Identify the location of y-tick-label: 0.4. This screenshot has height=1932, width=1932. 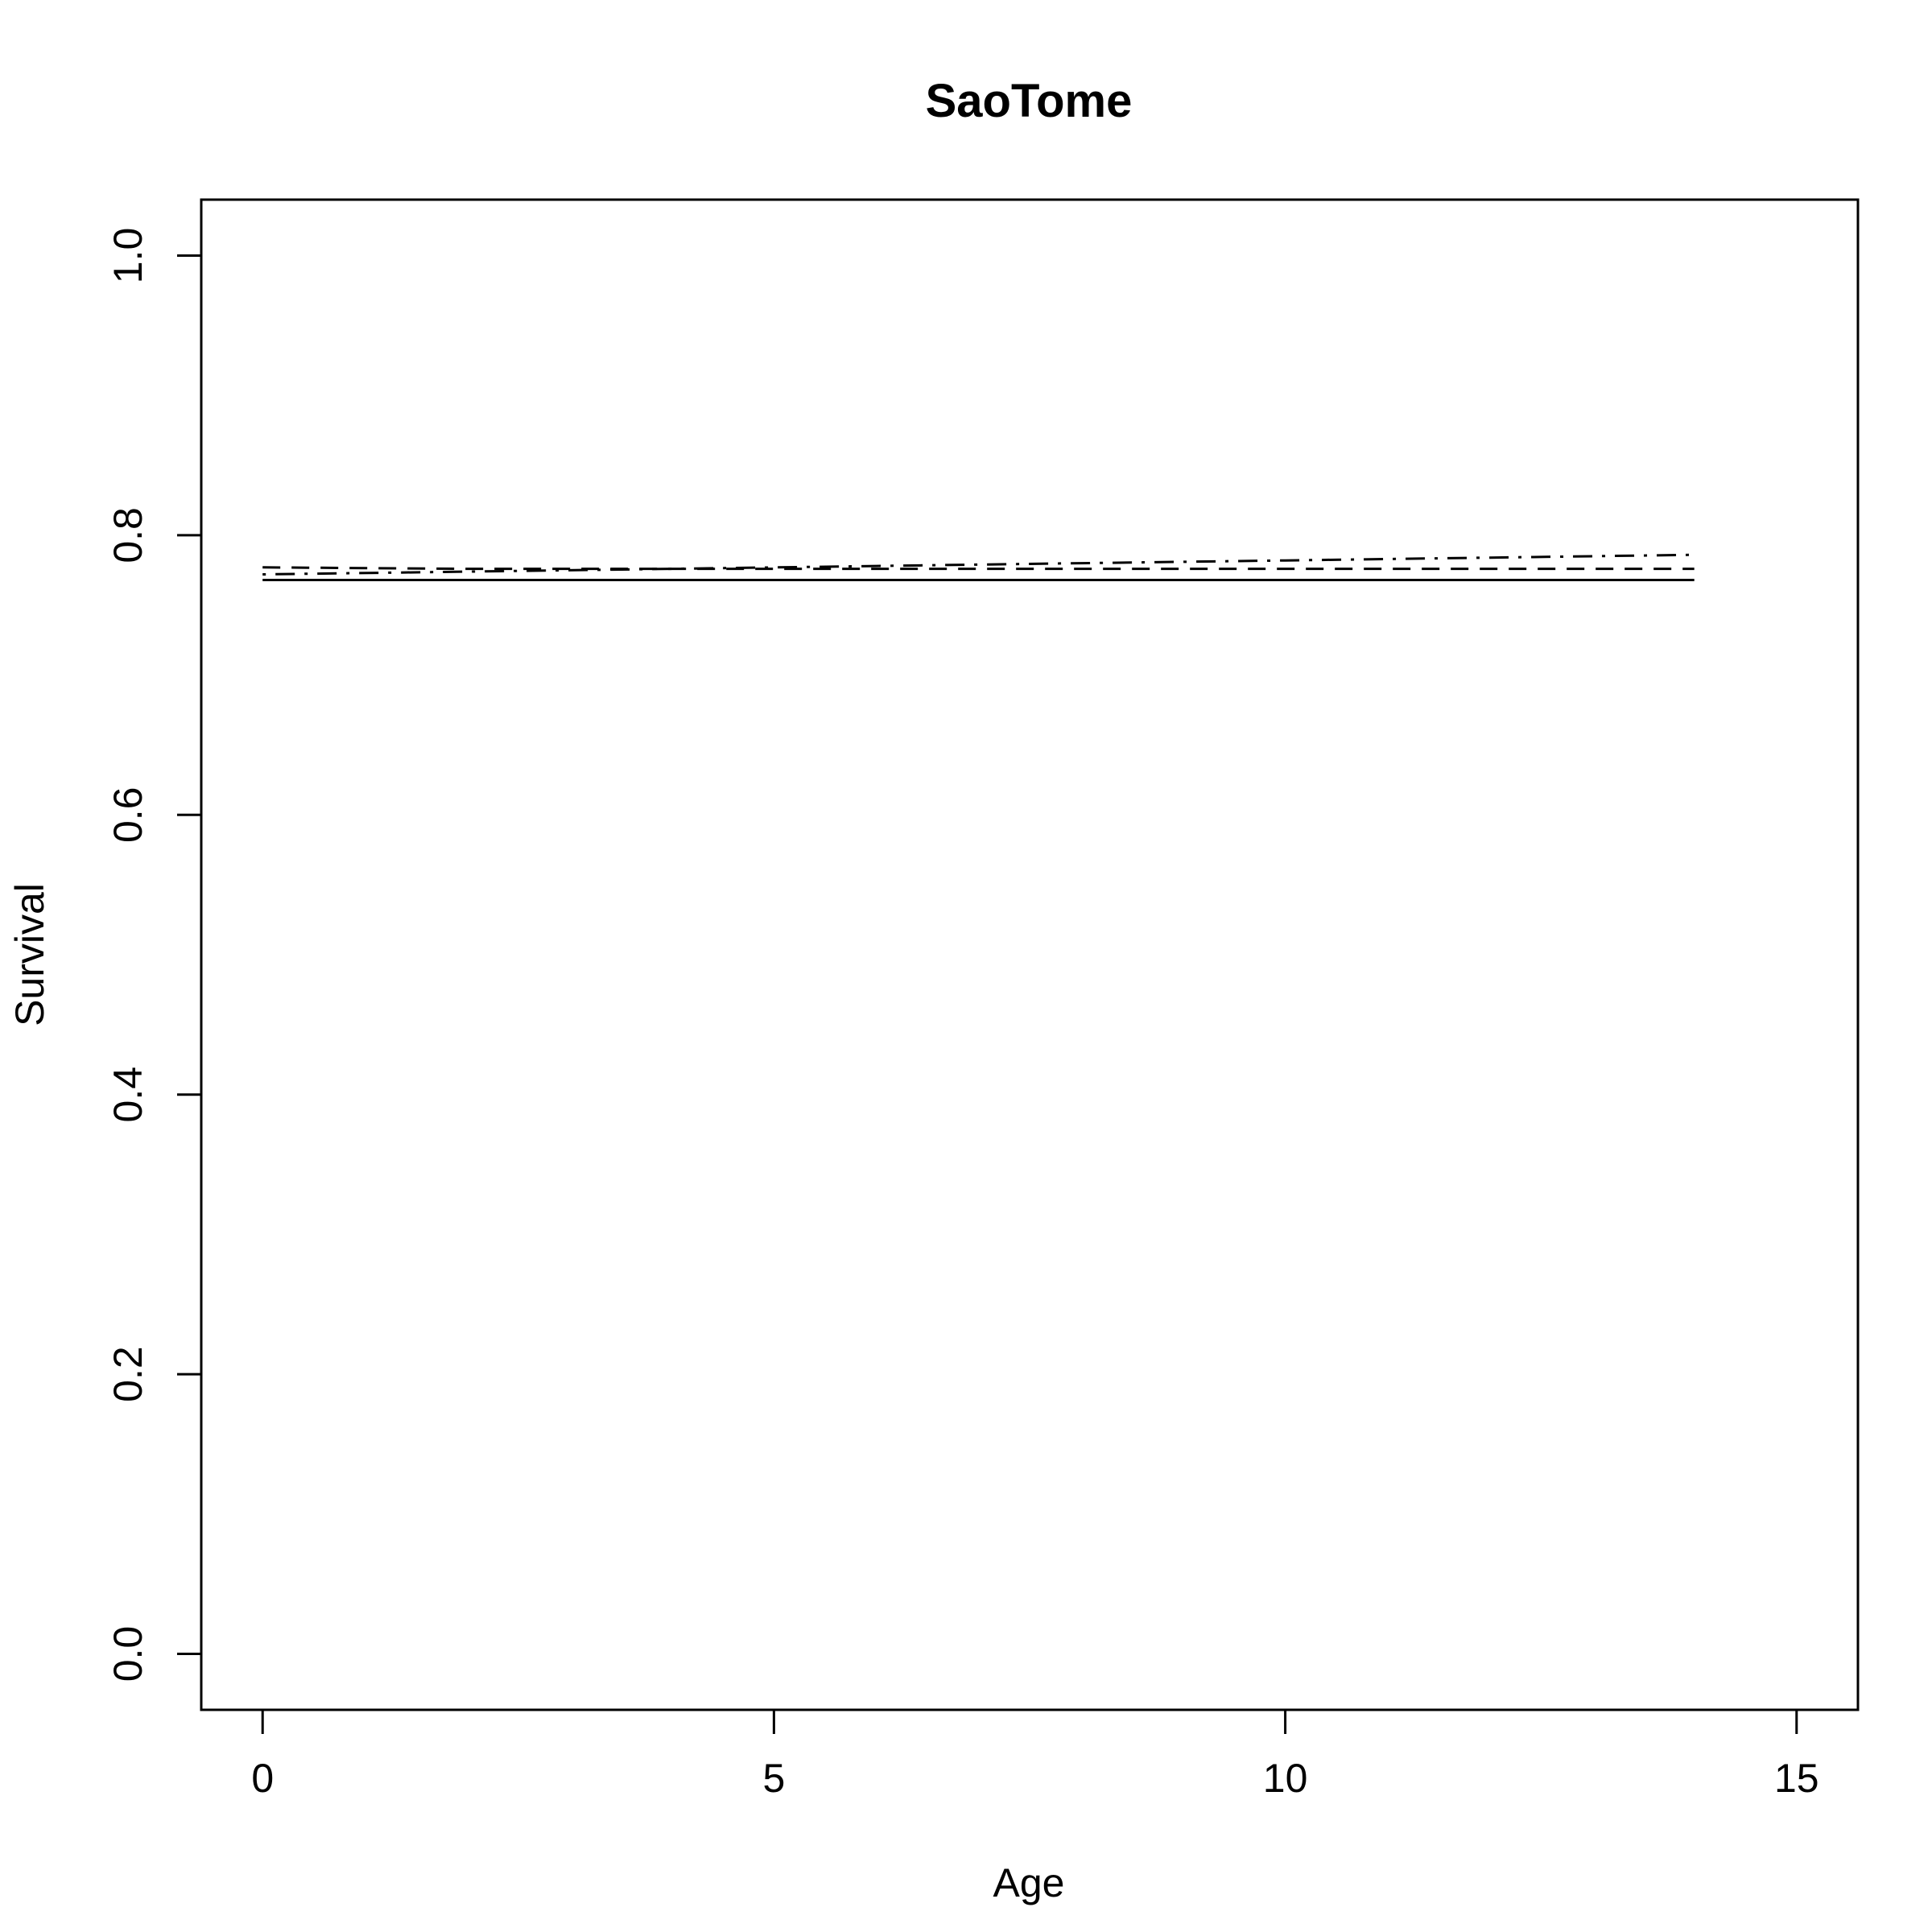
(128, 1095).